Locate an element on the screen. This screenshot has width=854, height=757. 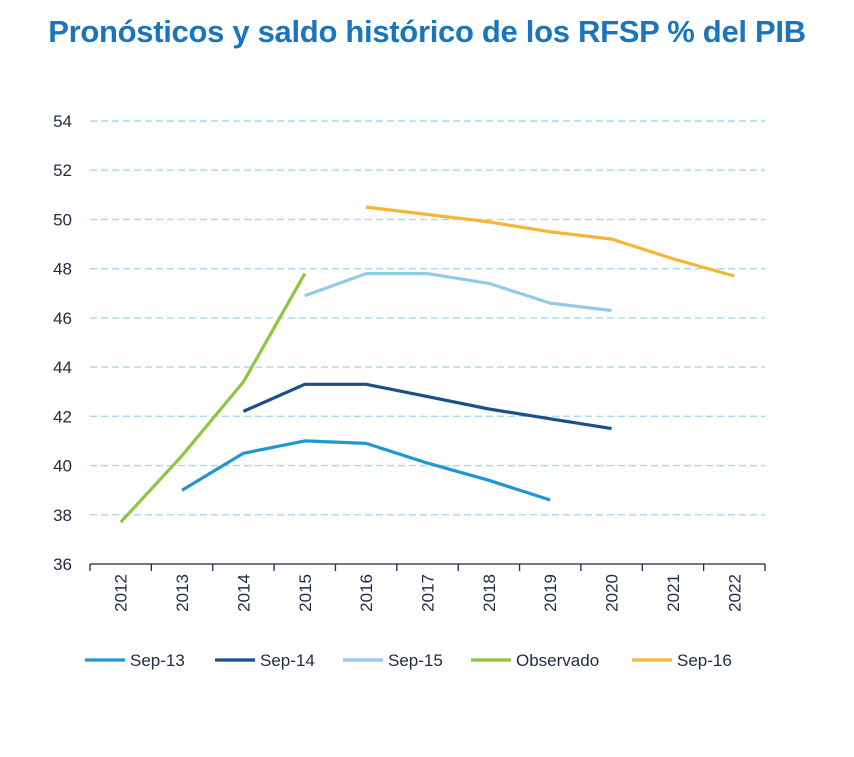
x-tick-label: 2020 is located at coordinates (612, 593).